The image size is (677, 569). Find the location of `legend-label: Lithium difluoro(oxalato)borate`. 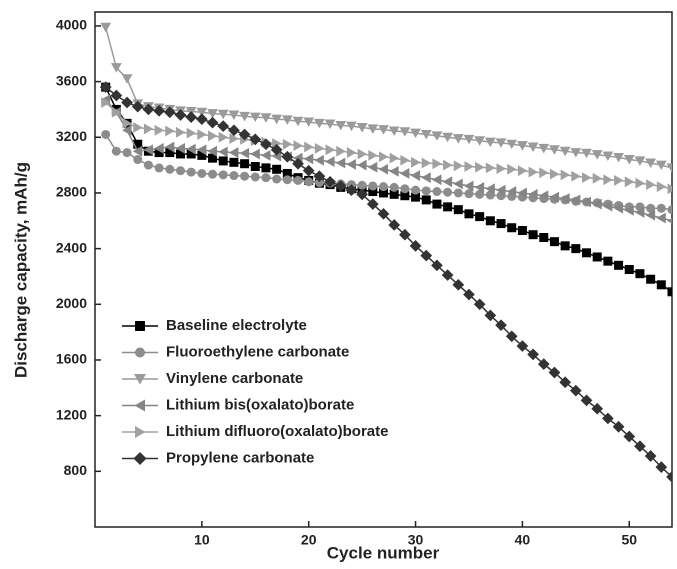

legend-label: Lithium difluoro(oxalato)borate is located at coordinates (277, 431).